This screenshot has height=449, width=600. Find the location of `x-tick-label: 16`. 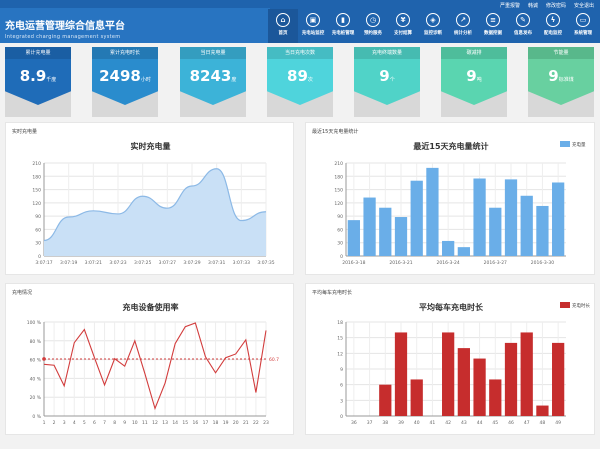

x-tick-label: 16 is located at coordinates (195, 423).